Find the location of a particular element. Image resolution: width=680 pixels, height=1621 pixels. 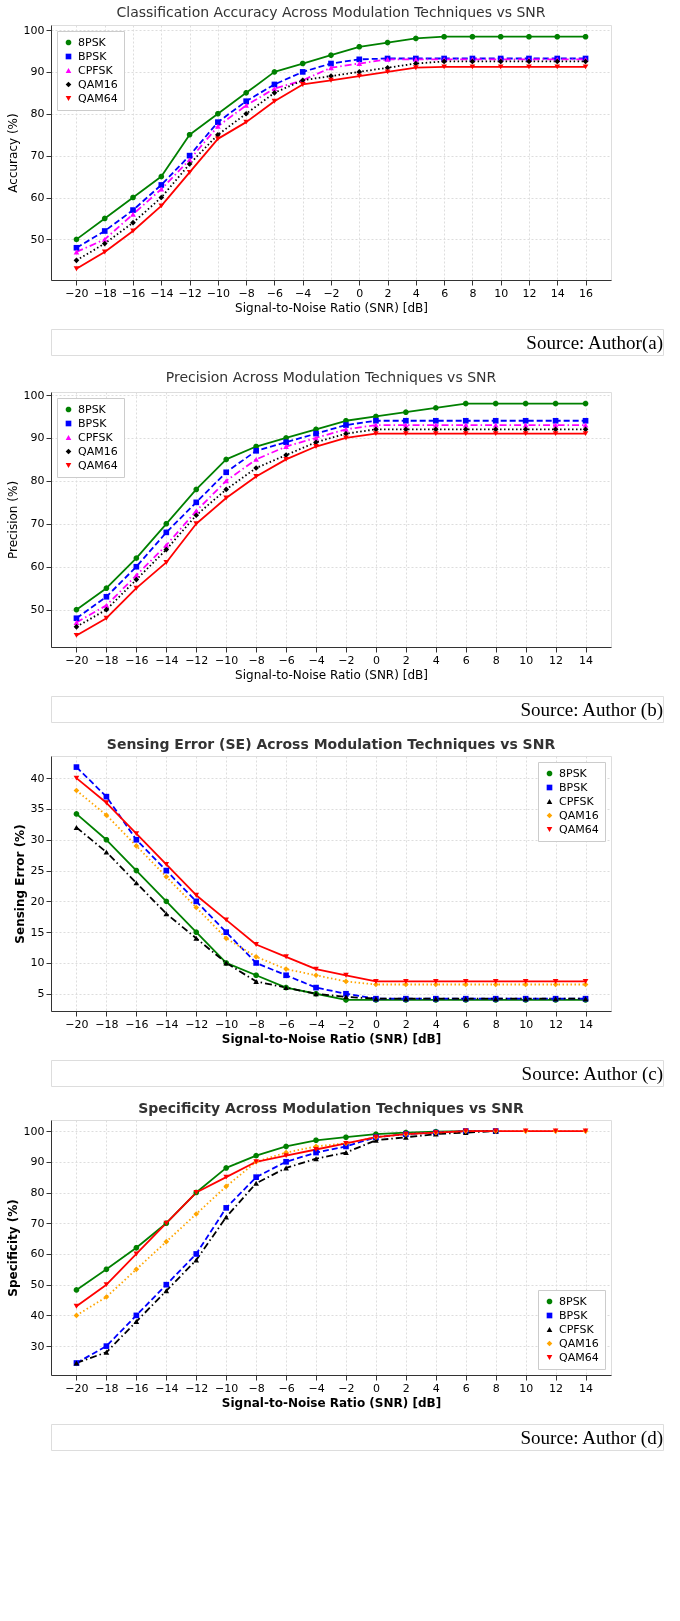

y-axis-title: Precision (%) is located at coordinates (12, 520).